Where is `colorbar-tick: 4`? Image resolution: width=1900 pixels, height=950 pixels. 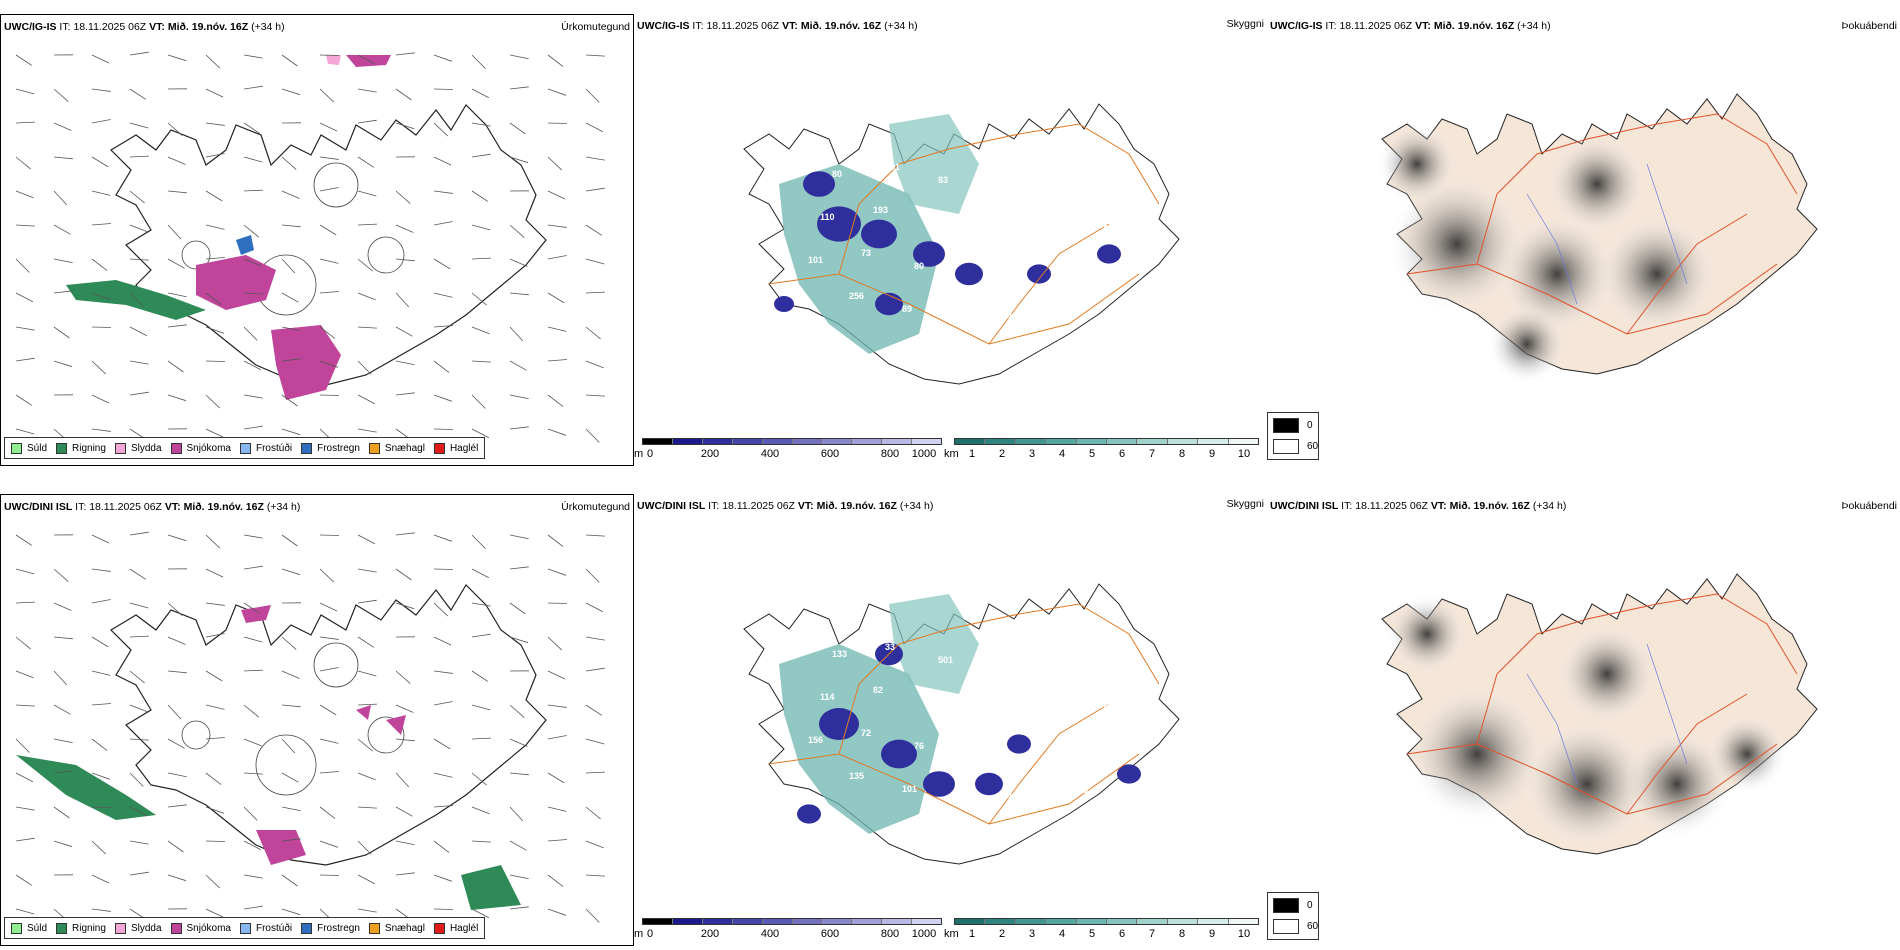
colorbar-tick: 4 is located at coordinates (1062, 934).